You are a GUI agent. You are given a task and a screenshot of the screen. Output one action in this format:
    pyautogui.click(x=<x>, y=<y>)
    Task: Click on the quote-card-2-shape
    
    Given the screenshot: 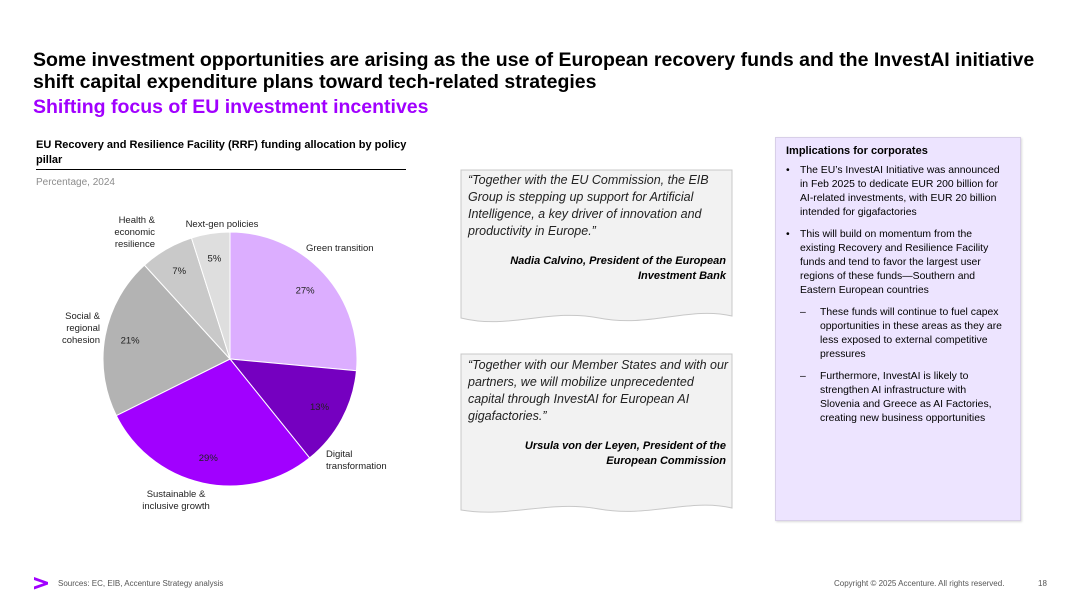 What is the action you would take?
    pyautogui.click(x=596, y=433)
    